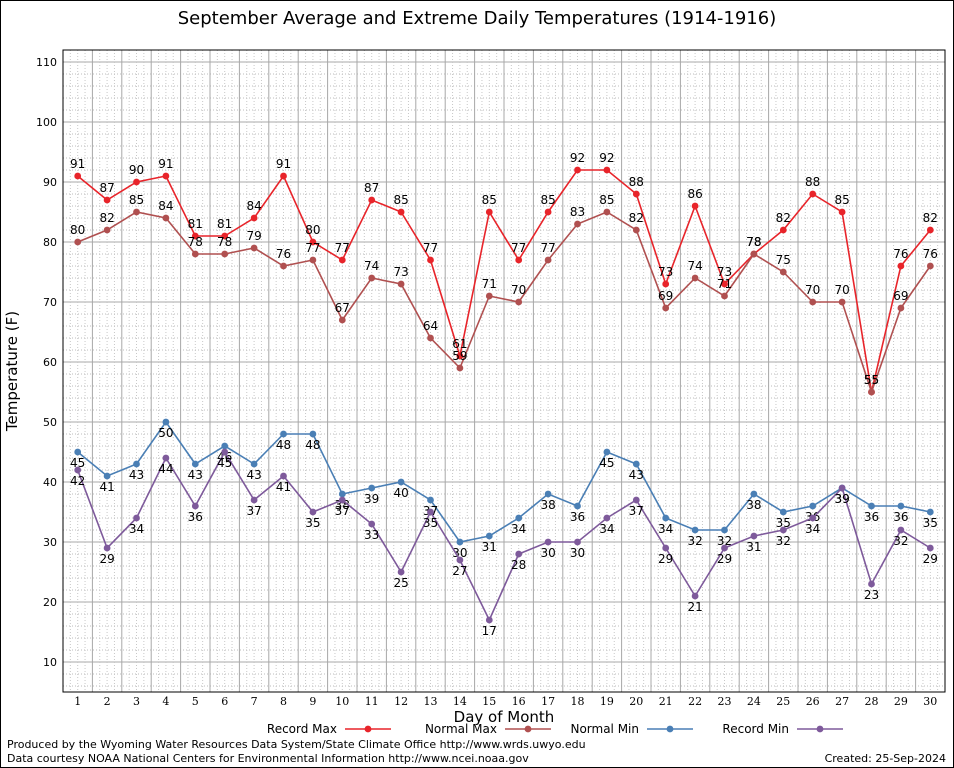 Image resolution: width=954 pixels, height=768 pixels. What do you see at coordinates (312, 523) in the screenshot?
I see `data-label: 35` at bounding box center [312, 523].